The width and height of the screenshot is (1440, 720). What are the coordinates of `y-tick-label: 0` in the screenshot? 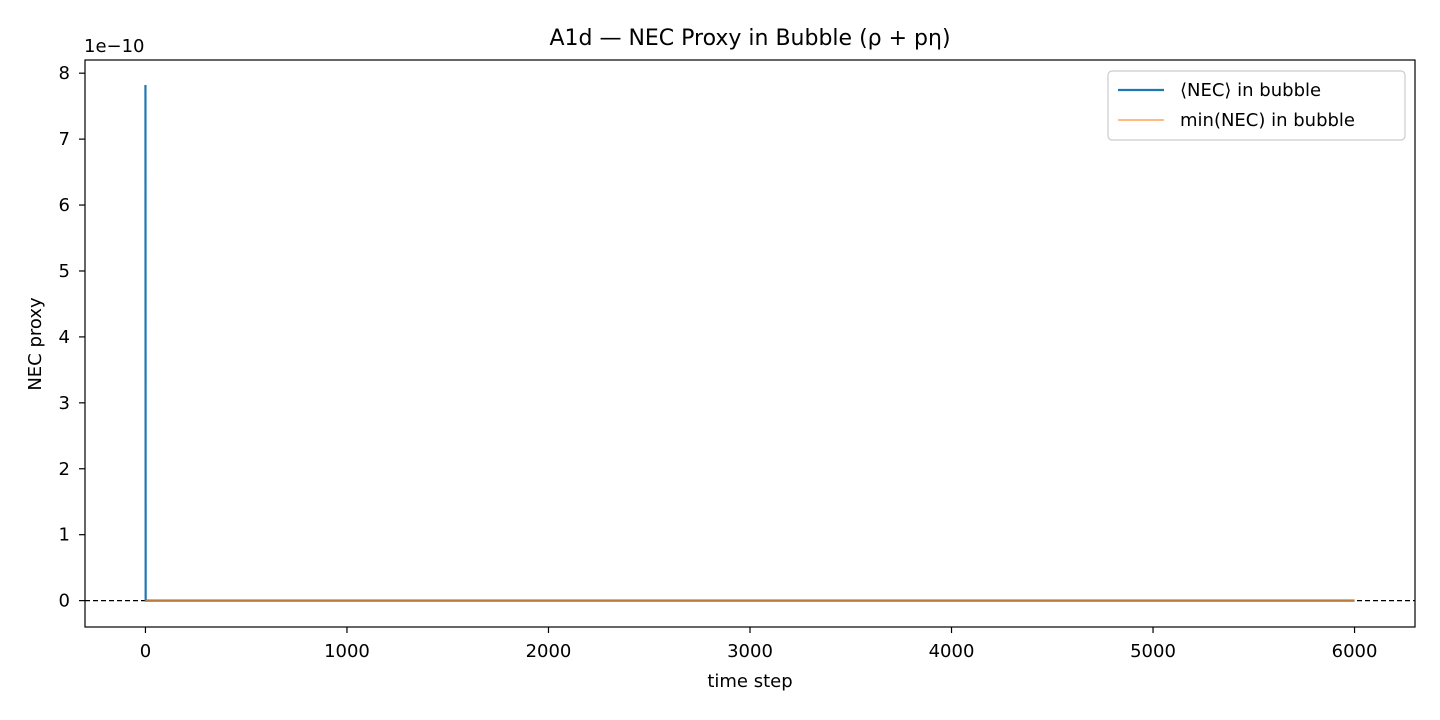 It's located at (64, 601).